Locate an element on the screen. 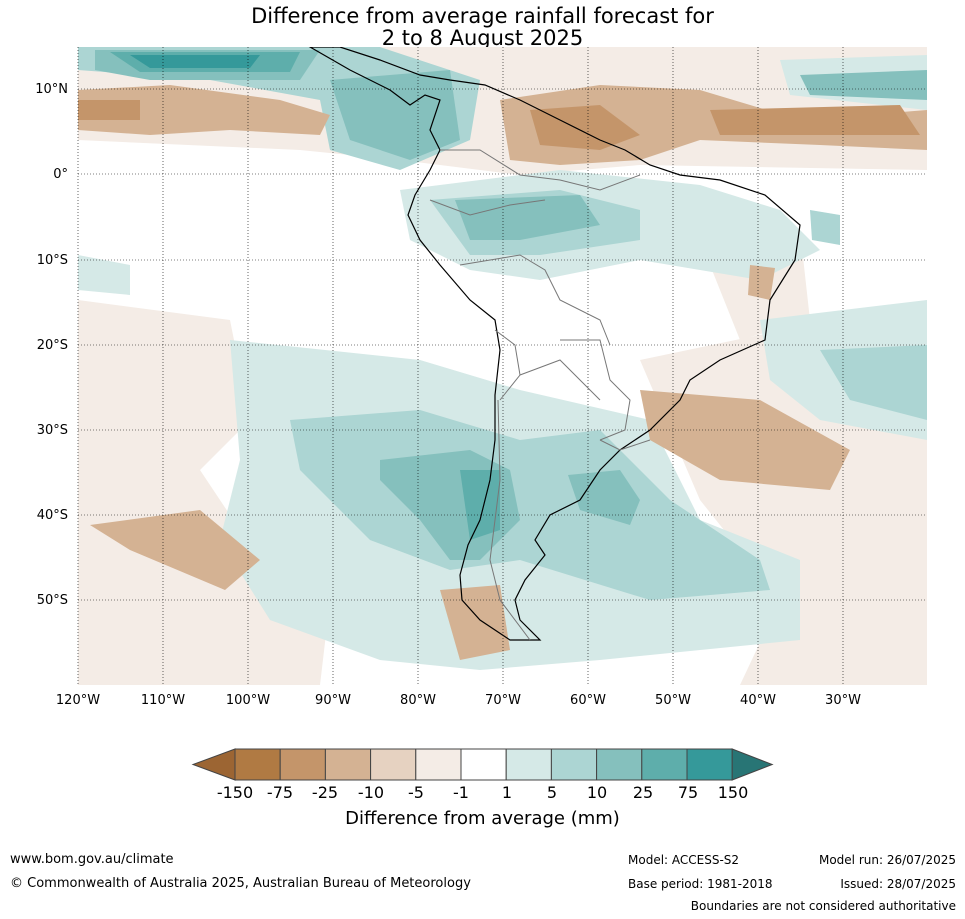  colorbar-label: 150 is located at coordinates (733, 792).